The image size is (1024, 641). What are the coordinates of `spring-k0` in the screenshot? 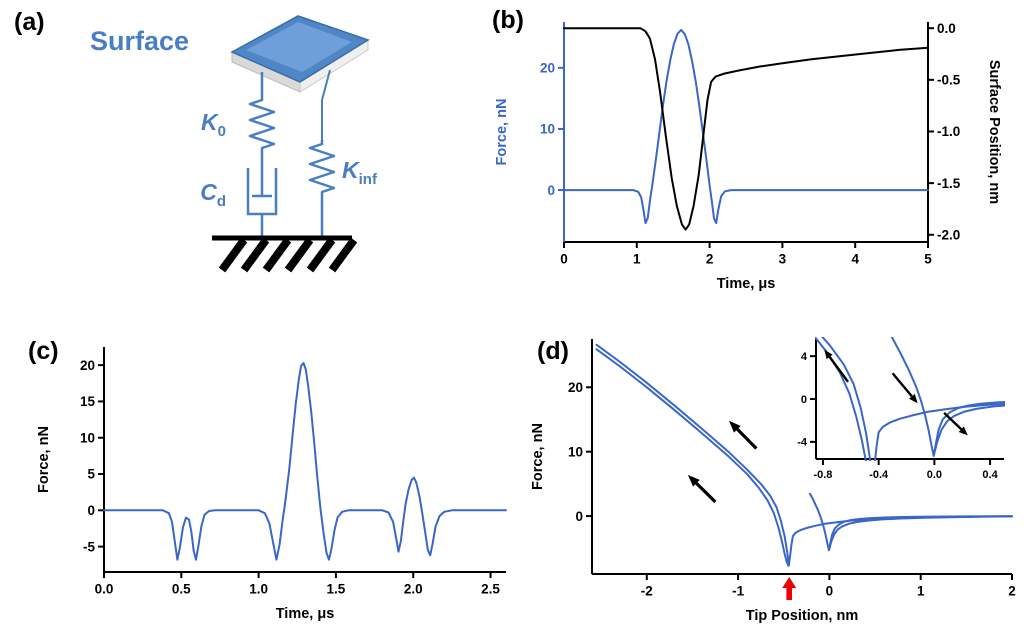 It's located at (262, 123).